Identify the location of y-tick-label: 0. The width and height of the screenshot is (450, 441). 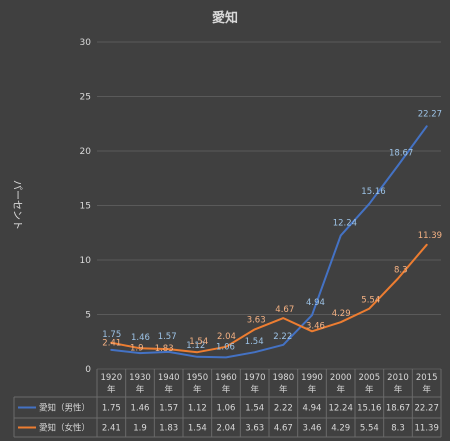
(88, 370).